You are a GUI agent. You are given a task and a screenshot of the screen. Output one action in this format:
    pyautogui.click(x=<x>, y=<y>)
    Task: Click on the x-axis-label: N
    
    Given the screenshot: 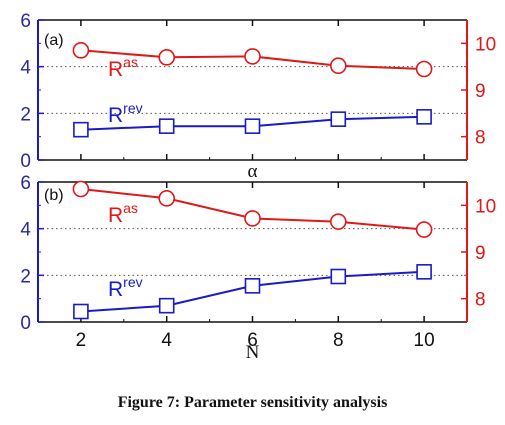 What is the action you would take?
    pyautogui.click(x=253, y=352)
    